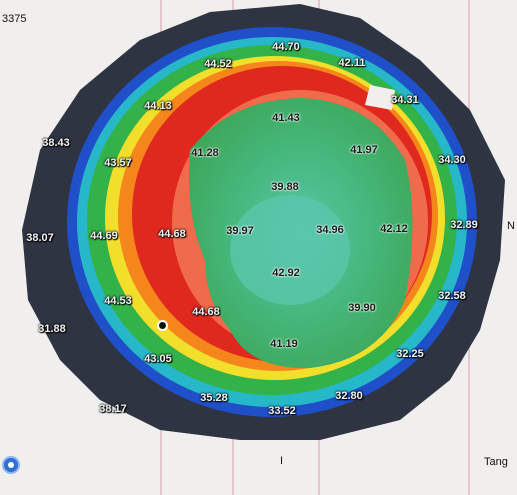 This screenshot has width=517, height=495. Describe the element at coordinates (104, 236) in the screenshot. I see `value-label: 44.69` at that location.